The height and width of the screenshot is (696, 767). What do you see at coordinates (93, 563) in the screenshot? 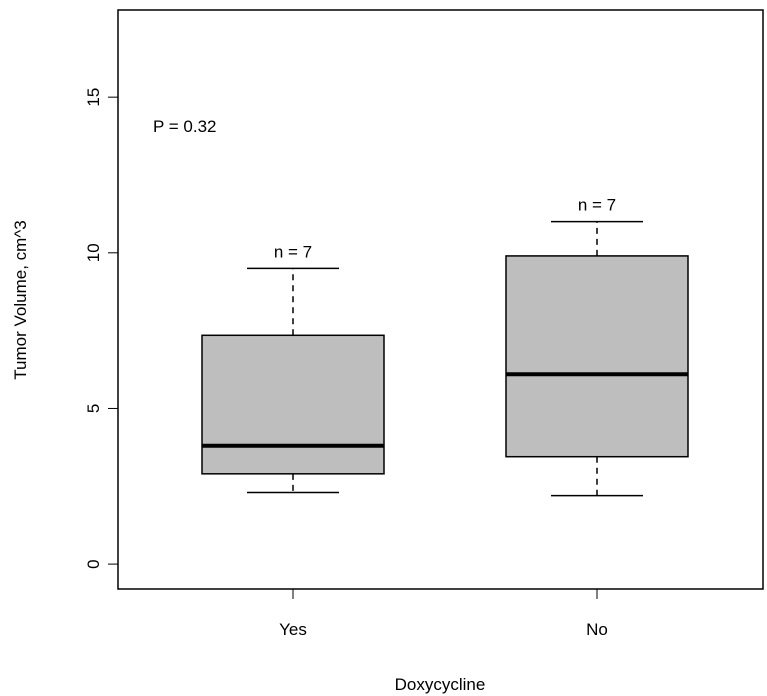
I see `y-tick-label: 0` at bounding box center [93, 563].